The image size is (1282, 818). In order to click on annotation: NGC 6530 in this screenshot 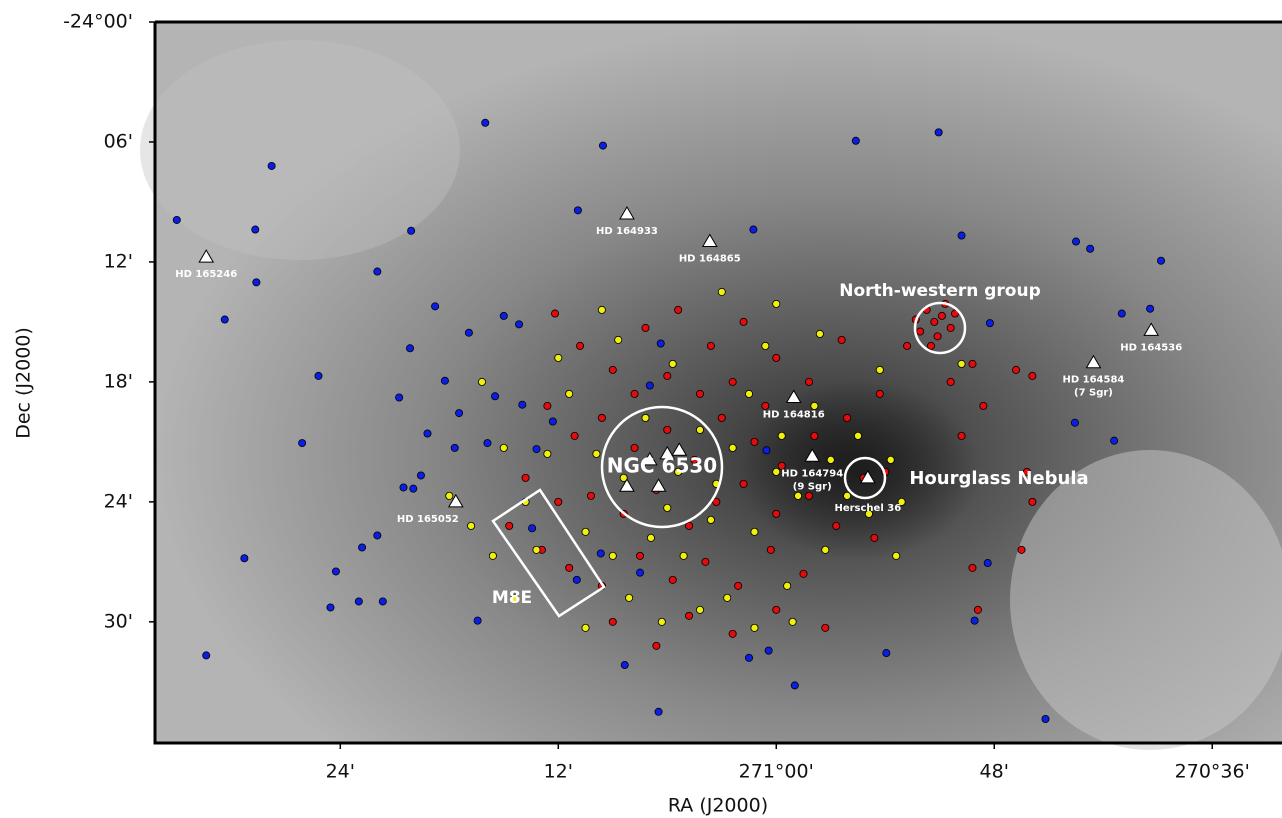, I will do `click(662, 466)`.